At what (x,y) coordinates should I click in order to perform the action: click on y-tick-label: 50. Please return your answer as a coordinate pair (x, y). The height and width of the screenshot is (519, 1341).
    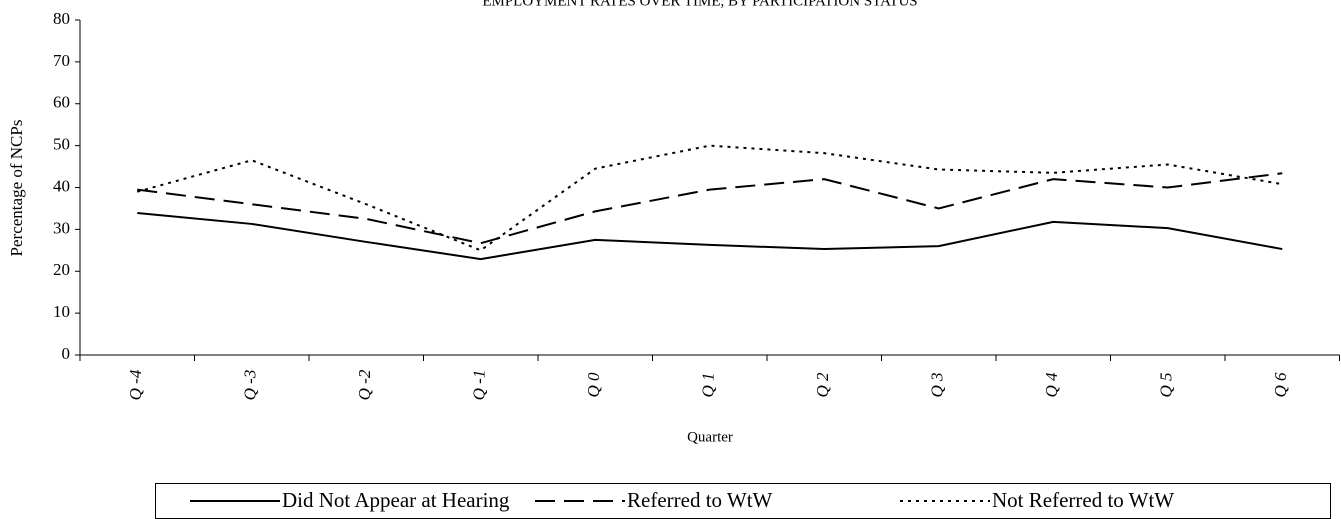
    Looking at the image, I should click on (61, 144).